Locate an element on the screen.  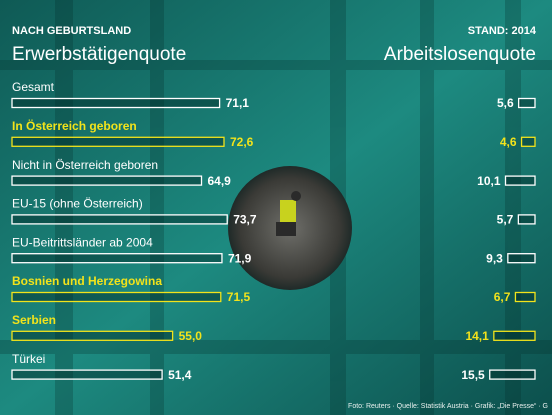
left-value-label: 51,4 is located at coordinates (180, 375).